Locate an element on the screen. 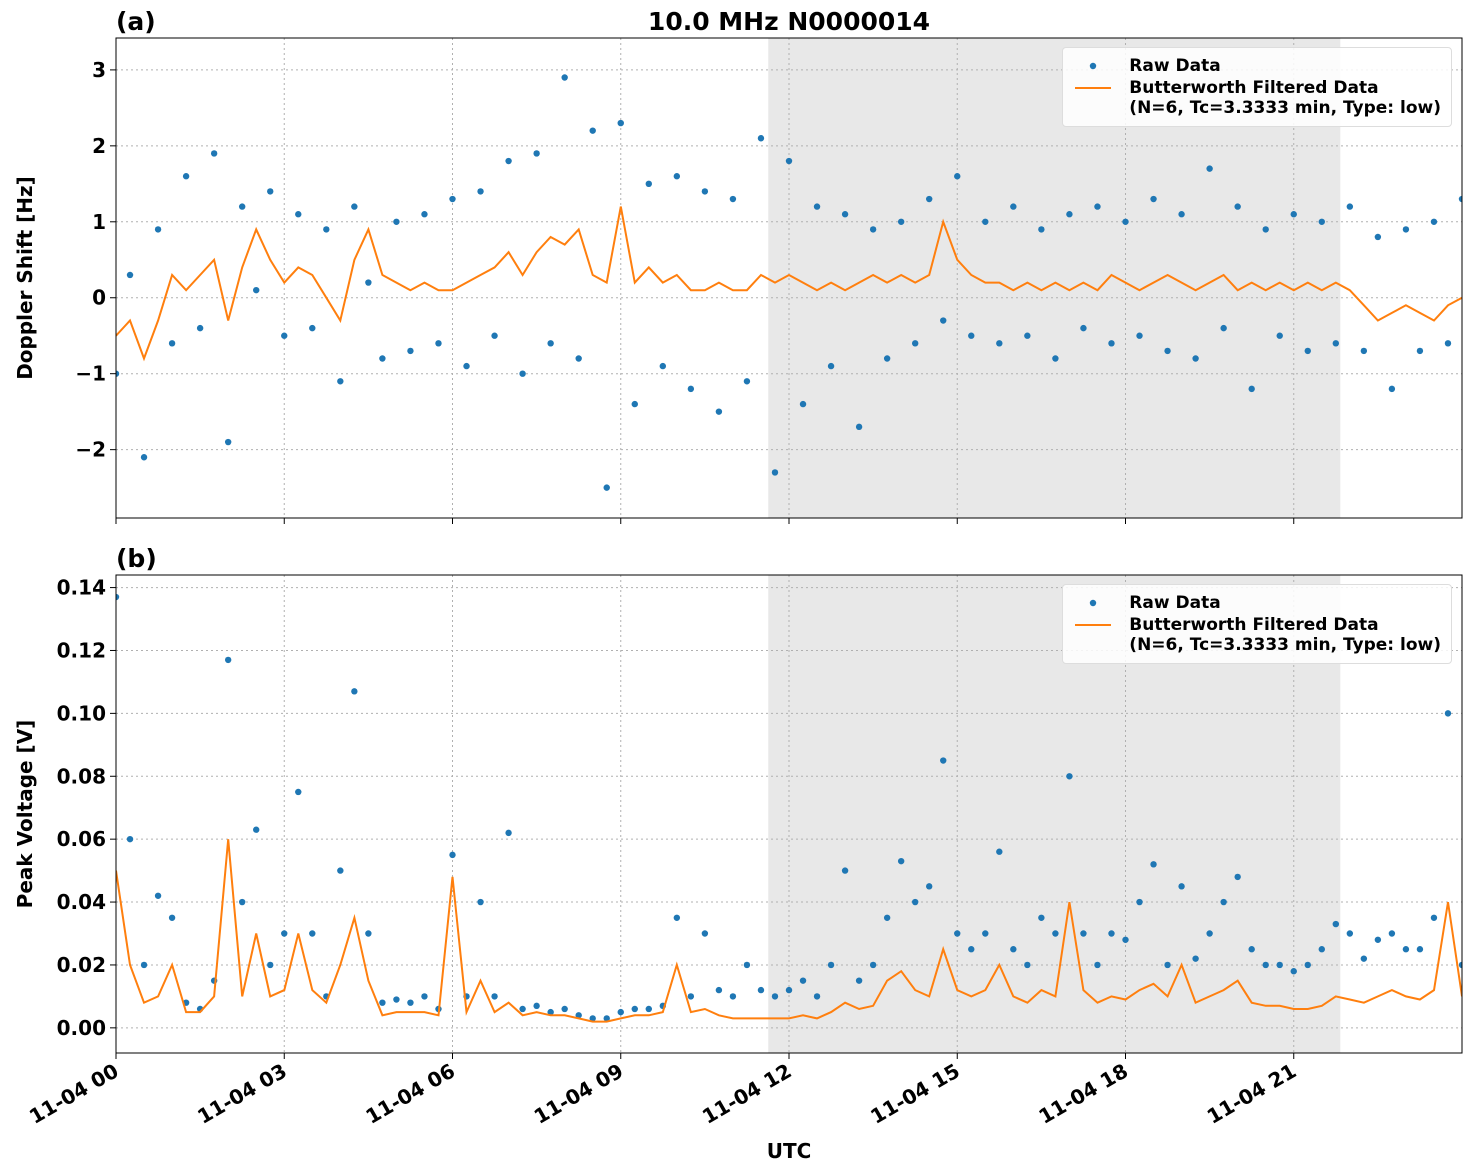  legend-key-icon is located at coordinates (1093, 603).